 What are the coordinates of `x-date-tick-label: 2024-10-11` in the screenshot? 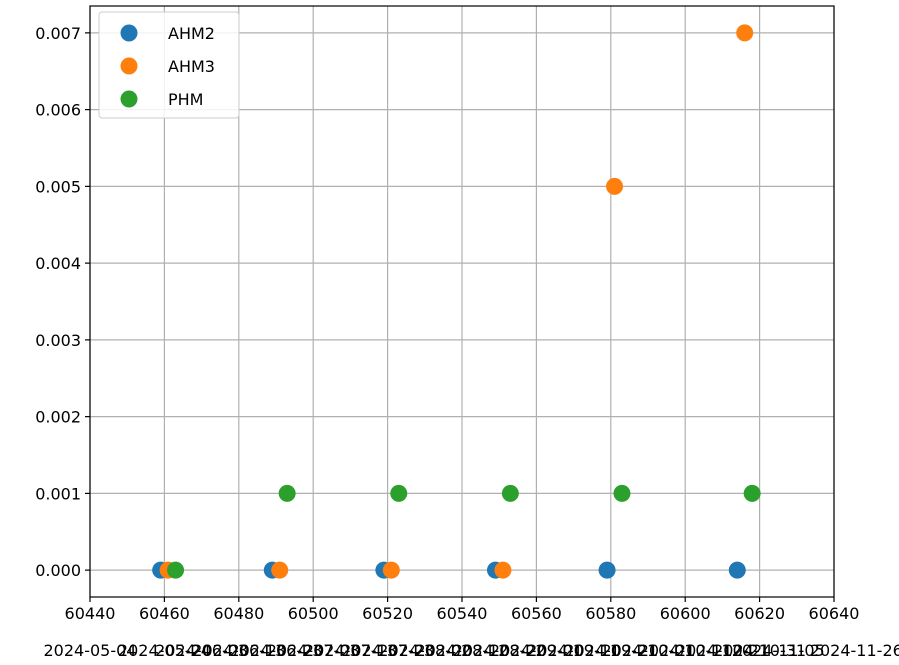 It's located at (685, 650).